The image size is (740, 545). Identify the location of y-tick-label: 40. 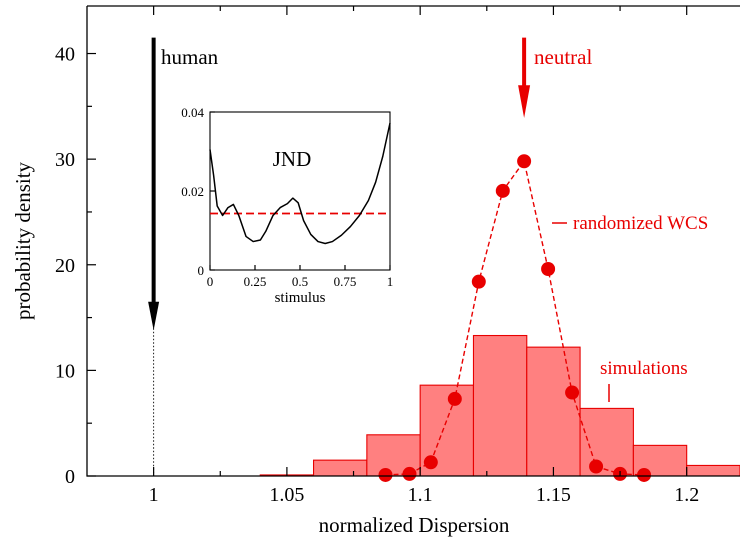
(65, 55).